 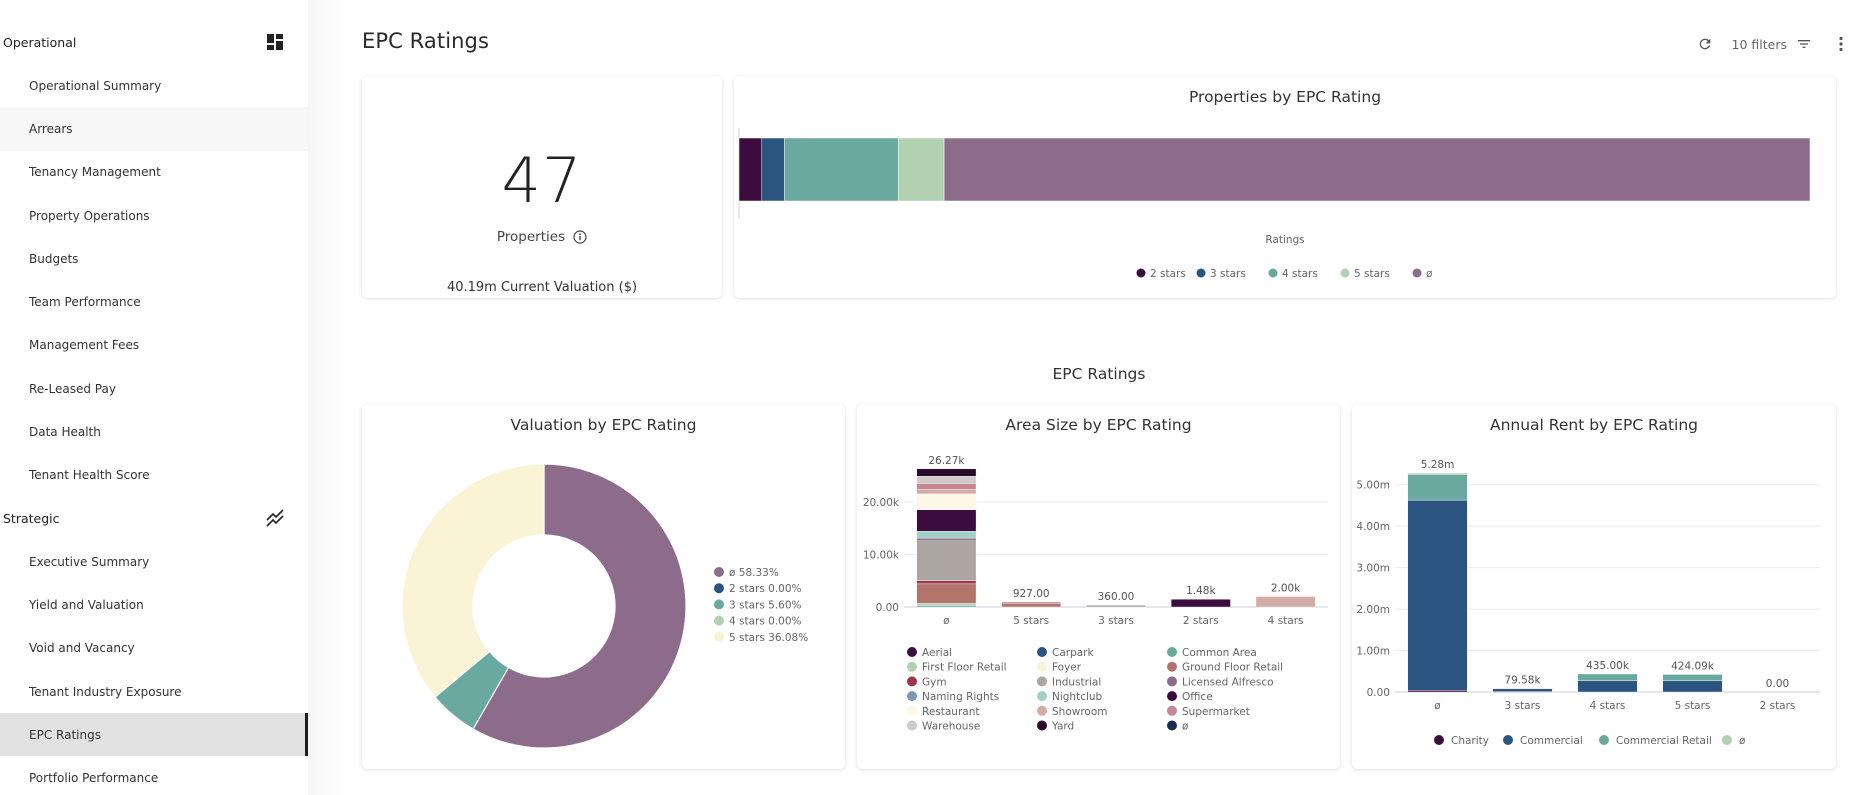 I want to click on sidebar-item-data-health: Data Health, so click(x=154, y=431).